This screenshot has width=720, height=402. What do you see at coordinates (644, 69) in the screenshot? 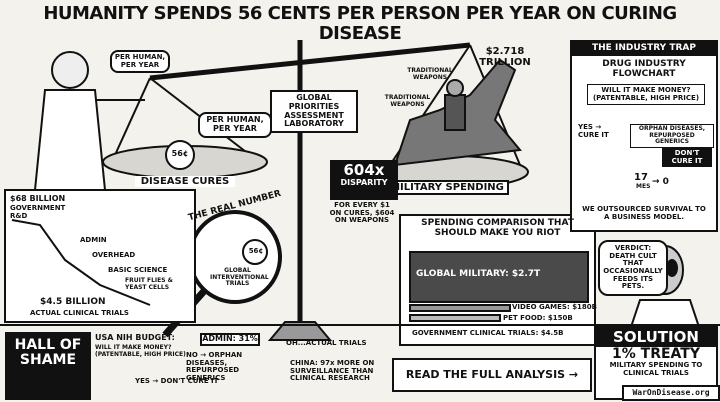
I see `trap-heading: DRUG INDUSTRY FLOWCHART` at bounding box center [644, 69].